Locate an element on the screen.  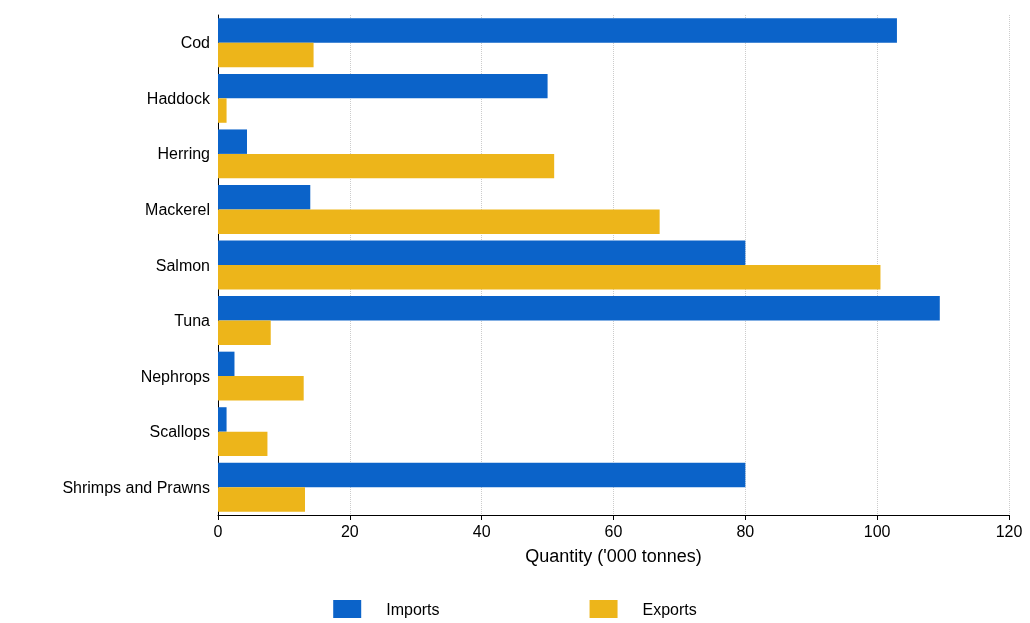
x-tick-label: 40 is located at coordinates (481, 531).